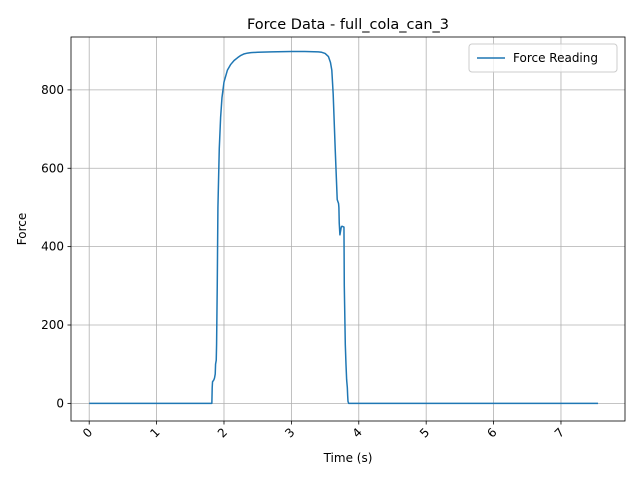 The image size is (640, 480). I want to click on y-tick-label: 400, so click(52, 247).